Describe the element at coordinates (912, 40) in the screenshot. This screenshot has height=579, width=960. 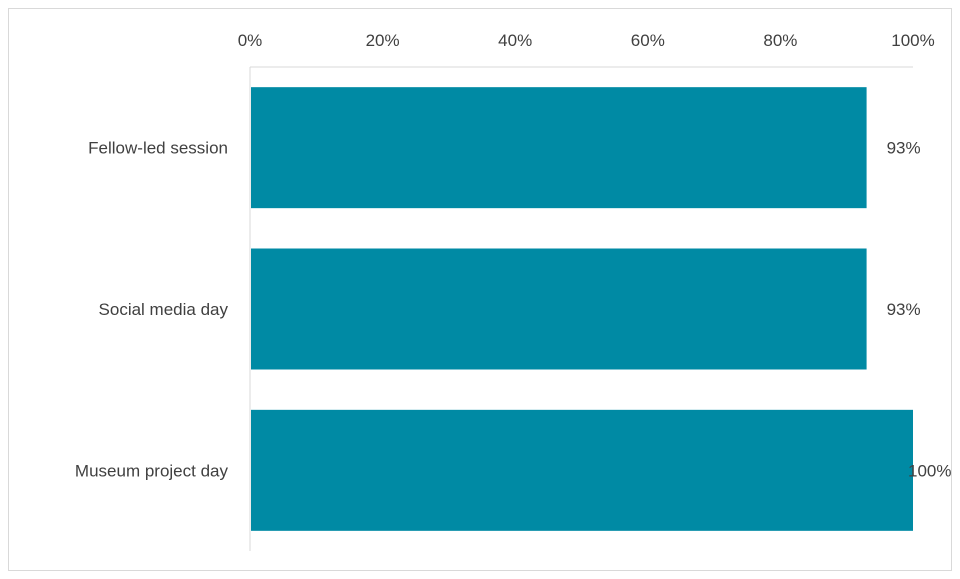
I see `x-tick-label: 100%` at that location.